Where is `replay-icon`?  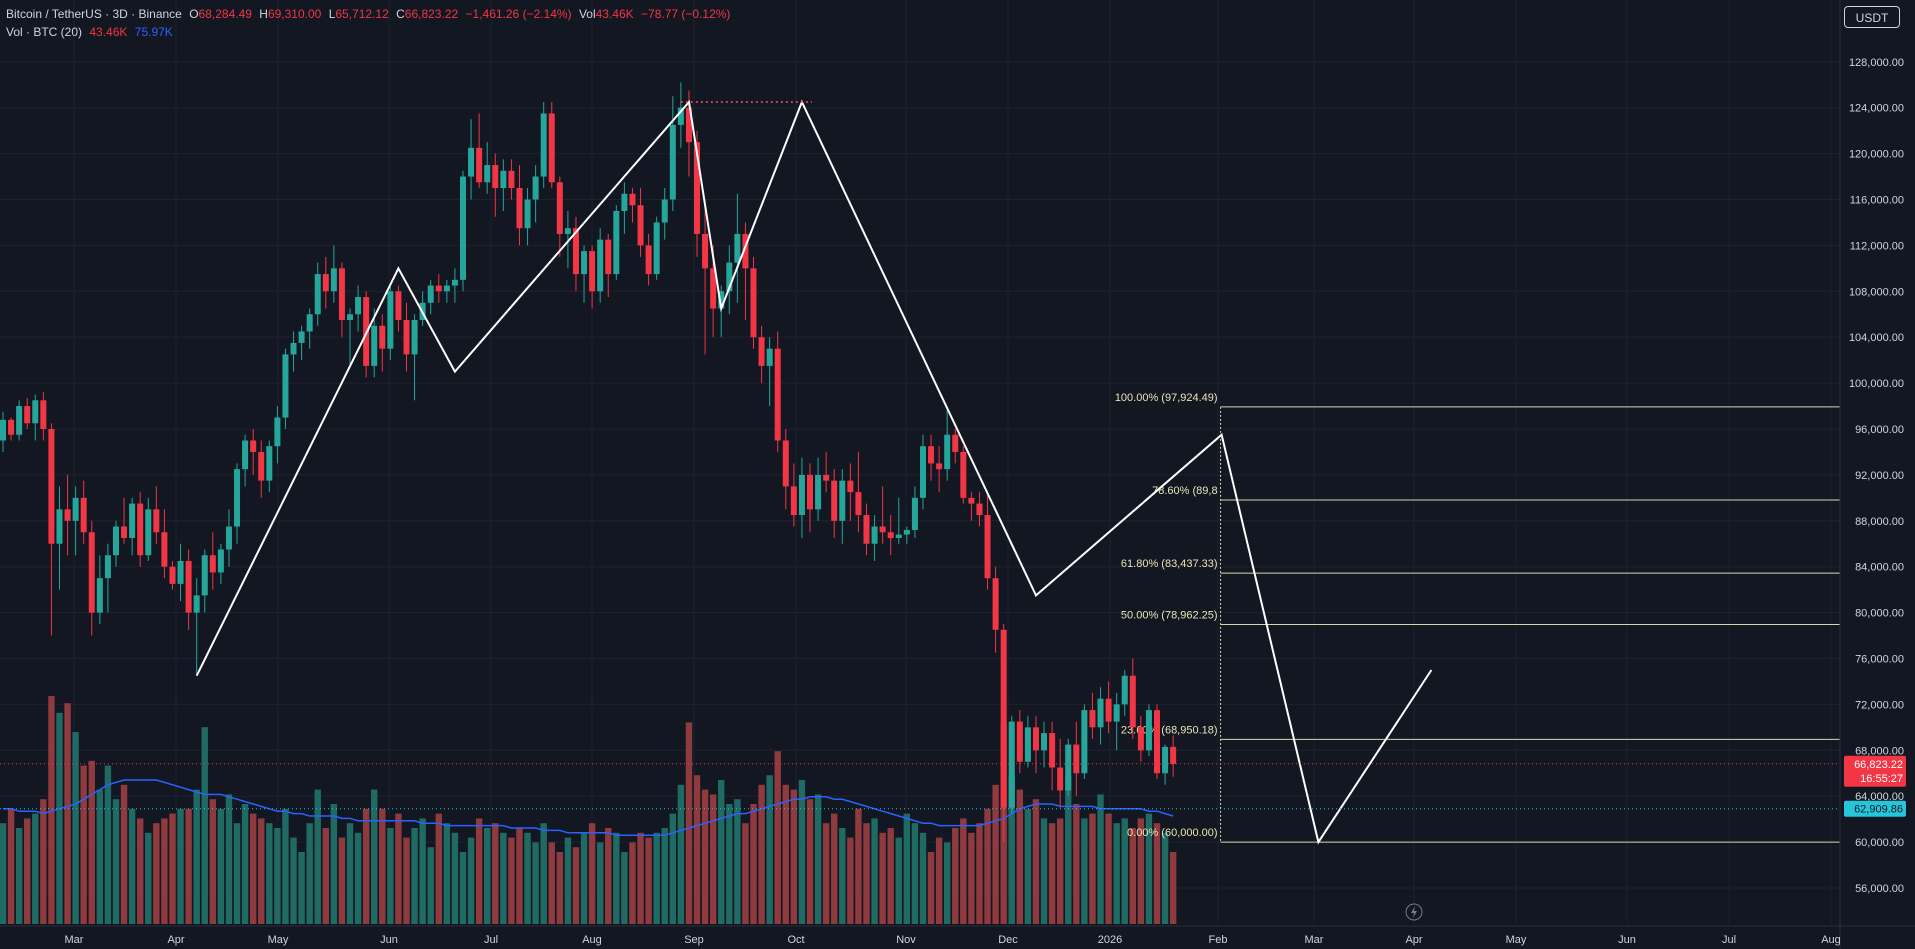
replay-icon is located at coordinates (1414, 912).